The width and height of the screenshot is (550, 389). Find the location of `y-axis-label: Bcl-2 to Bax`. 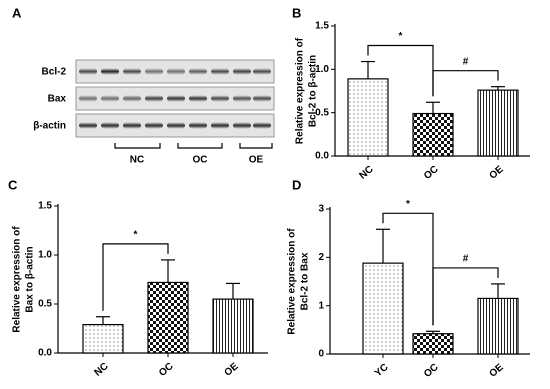

y-axis-label: Bcl-2 to Bax is located at coordinates (305, 281).